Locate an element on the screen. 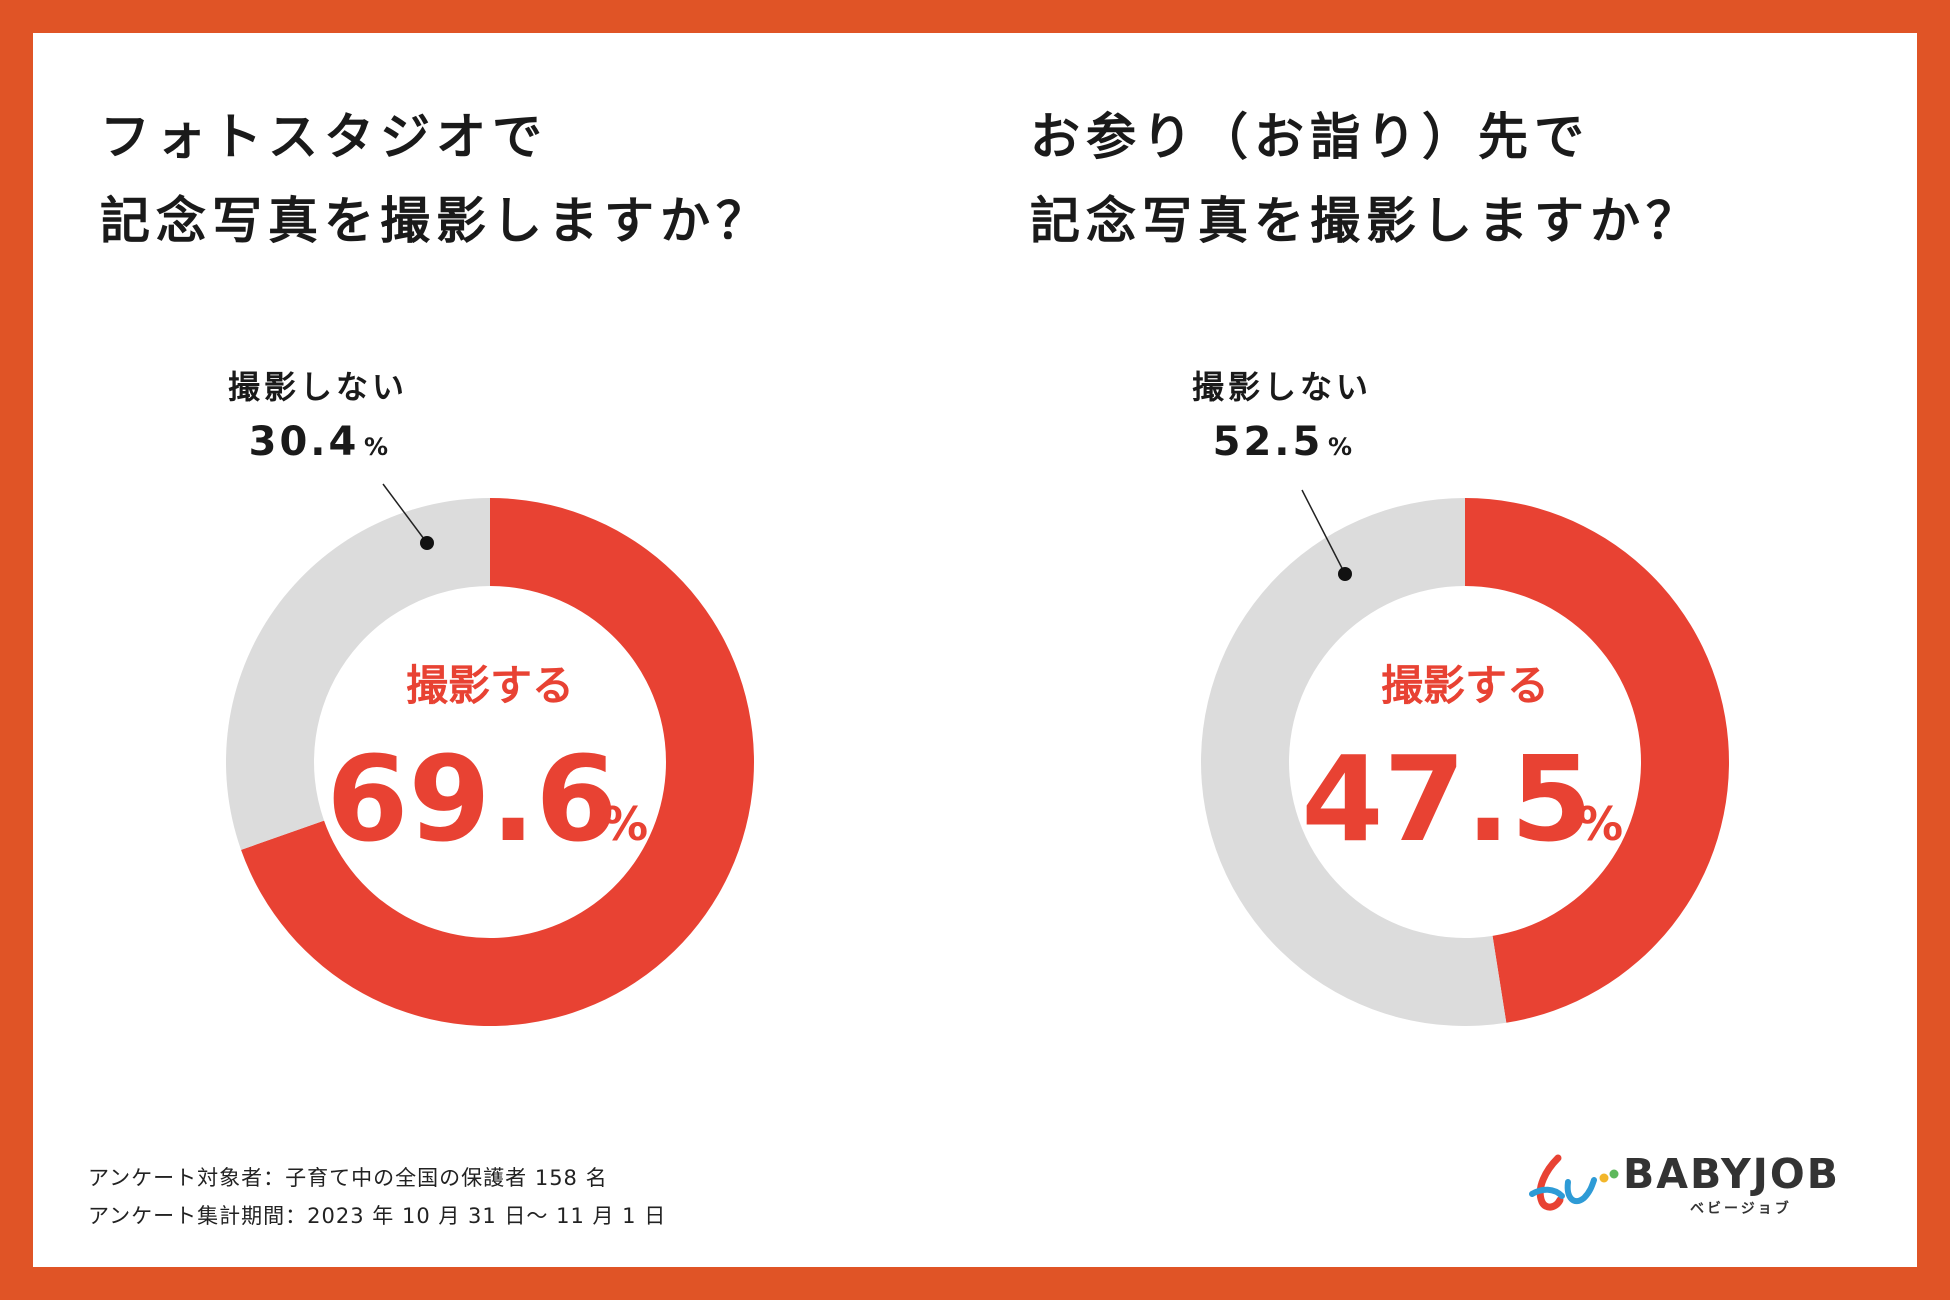 The width and height of the screenshot is (1950, 1300). chart-title-left: フォトスタジオで 記念写真を撮影しますか？ is located at coordinates (436, 179).